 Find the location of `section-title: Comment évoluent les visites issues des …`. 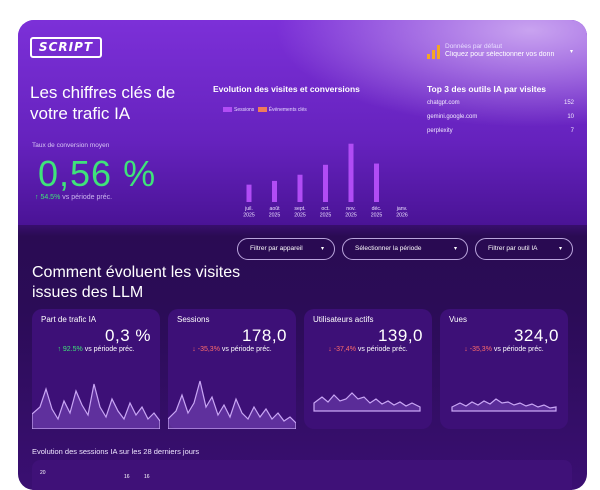

section-title: Comment évoluent les visites issues des … is located at coordinates (136, 282).